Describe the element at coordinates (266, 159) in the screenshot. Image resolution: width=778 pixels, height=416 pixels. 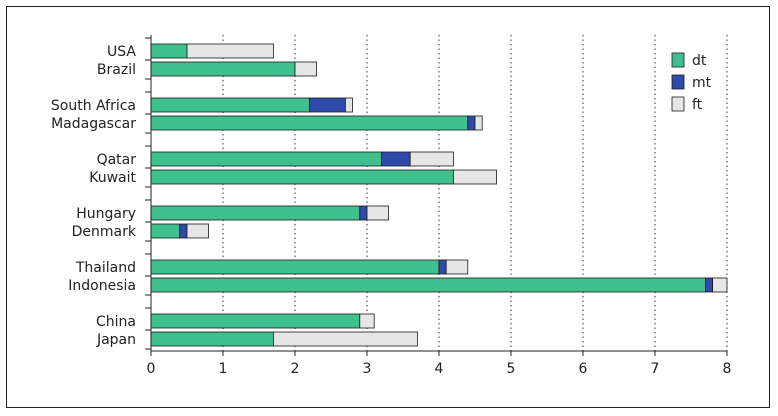
I see `bar-qatar-dt` at that location.